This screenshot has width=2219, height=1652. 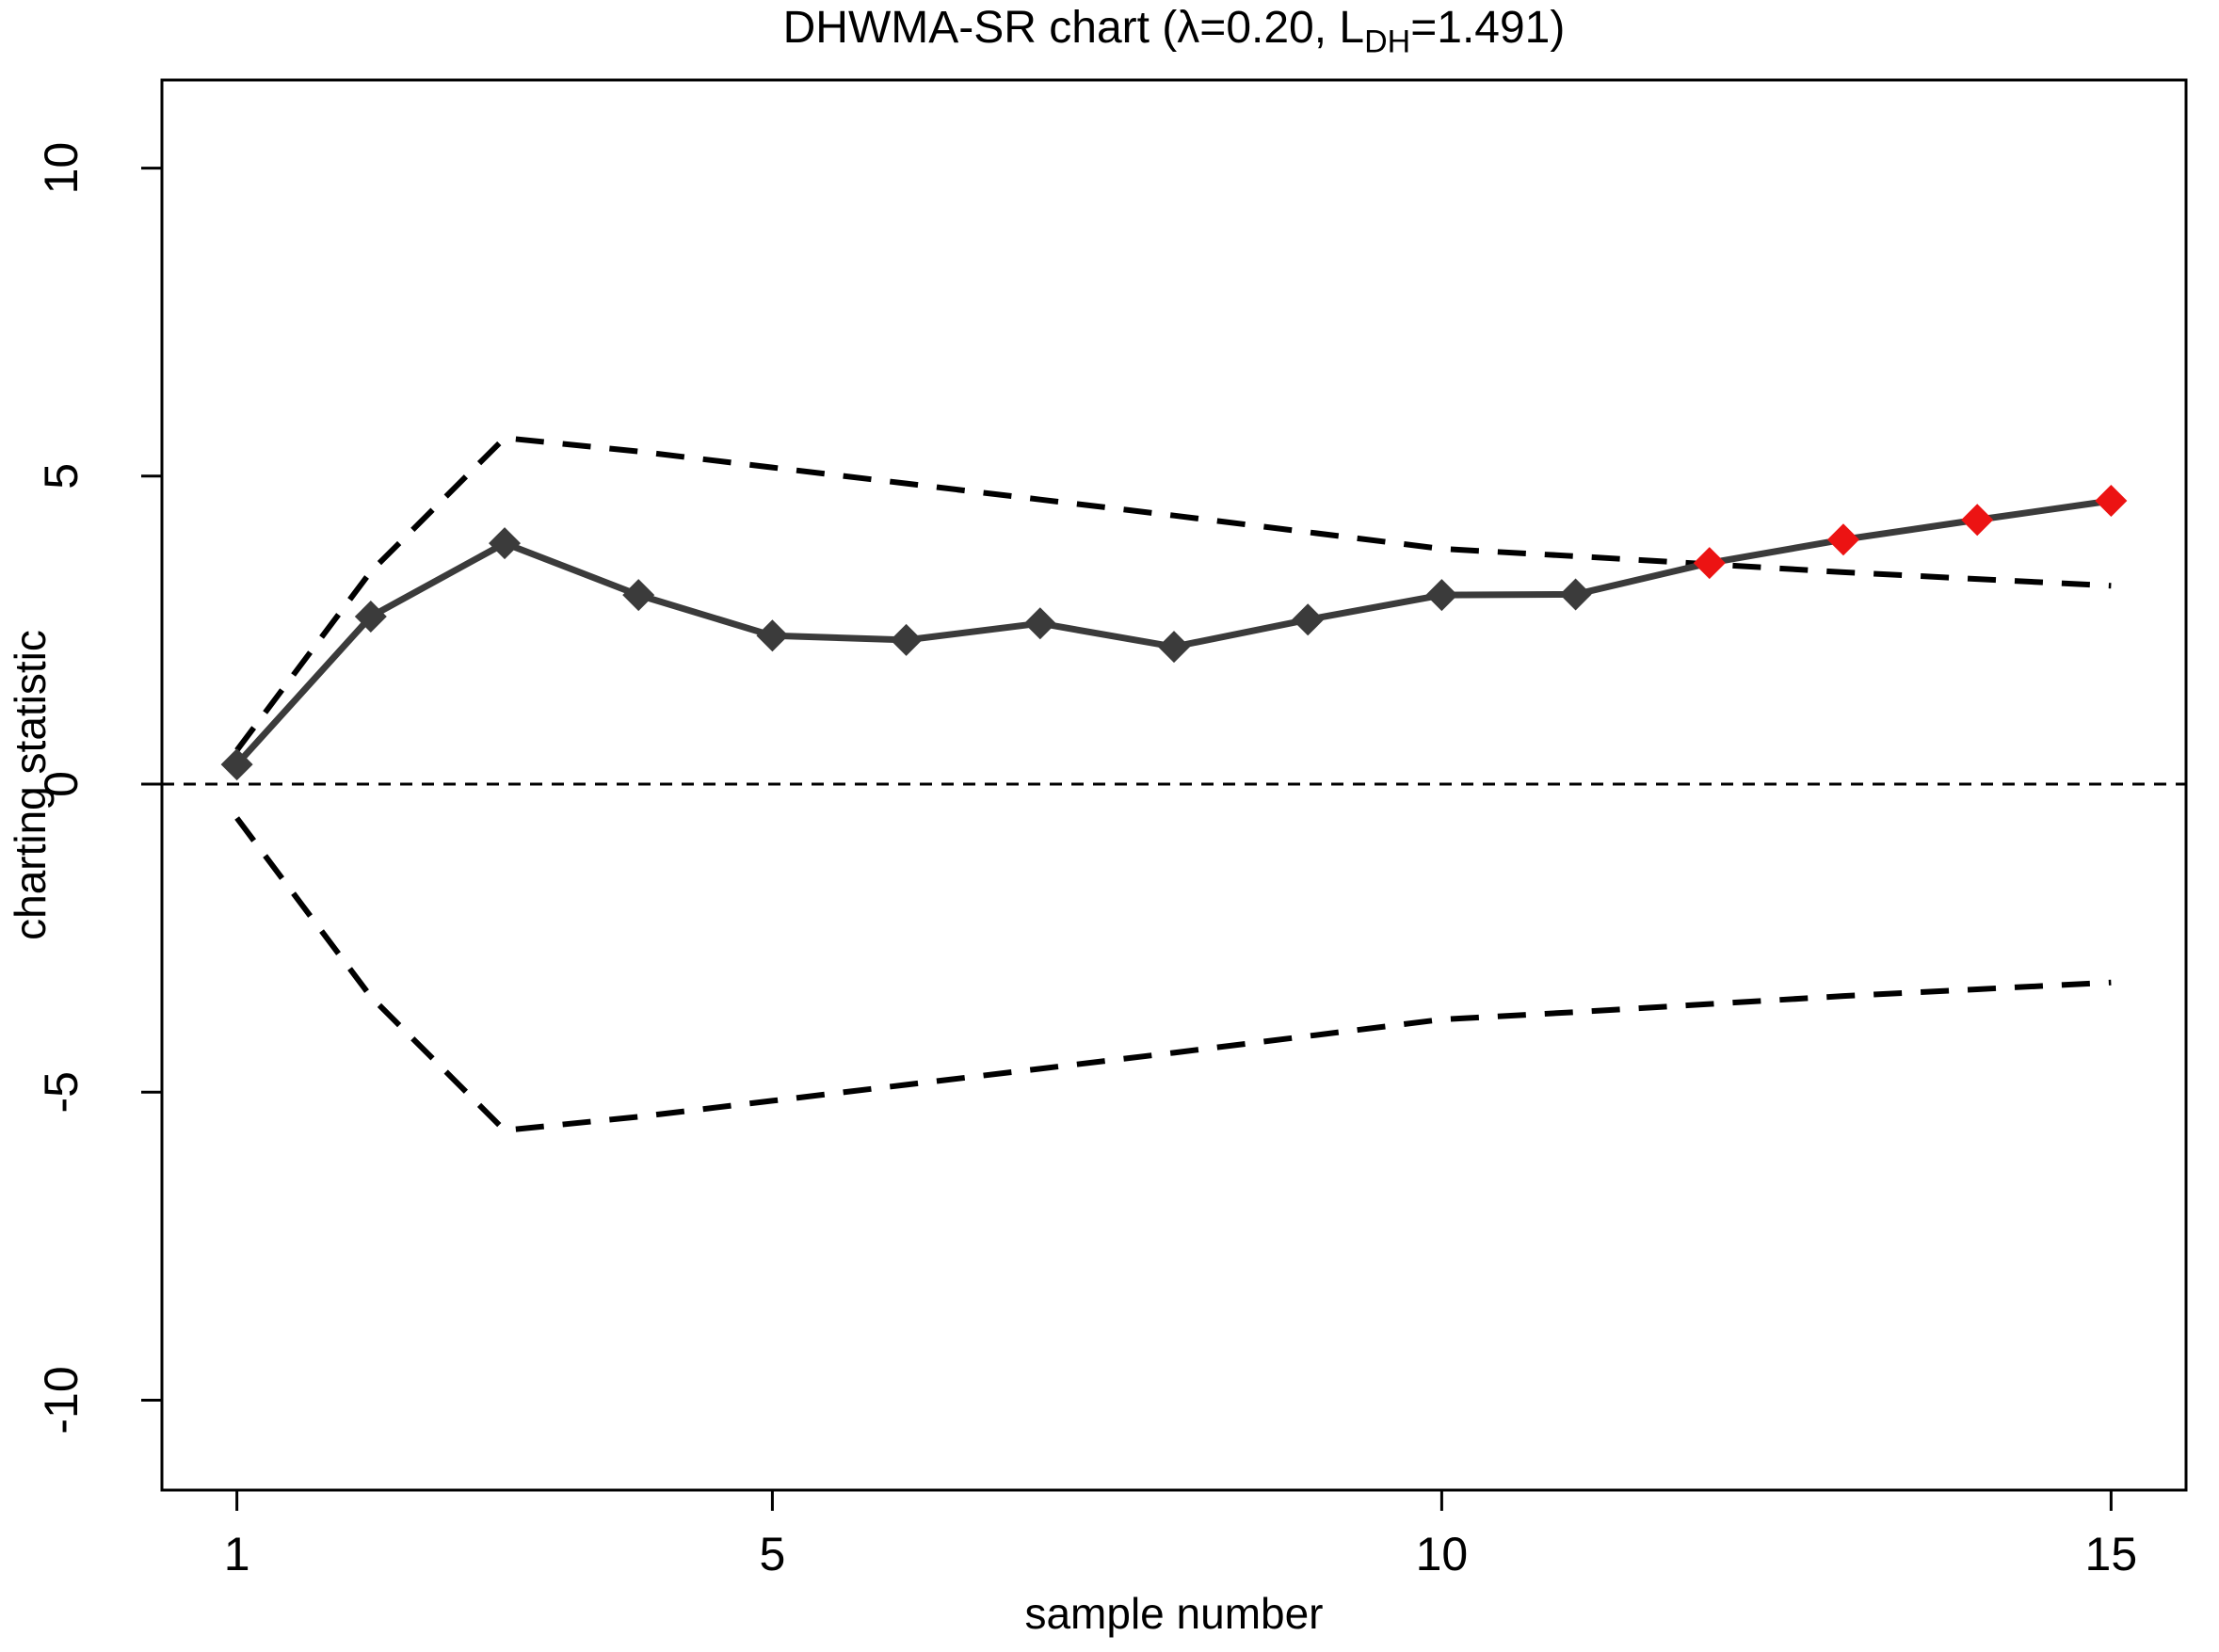 What do you see at coordinates (61, 784) in the screenshot?
I see `y-axis-tick-label: 0` at bounding box center [61, 784].